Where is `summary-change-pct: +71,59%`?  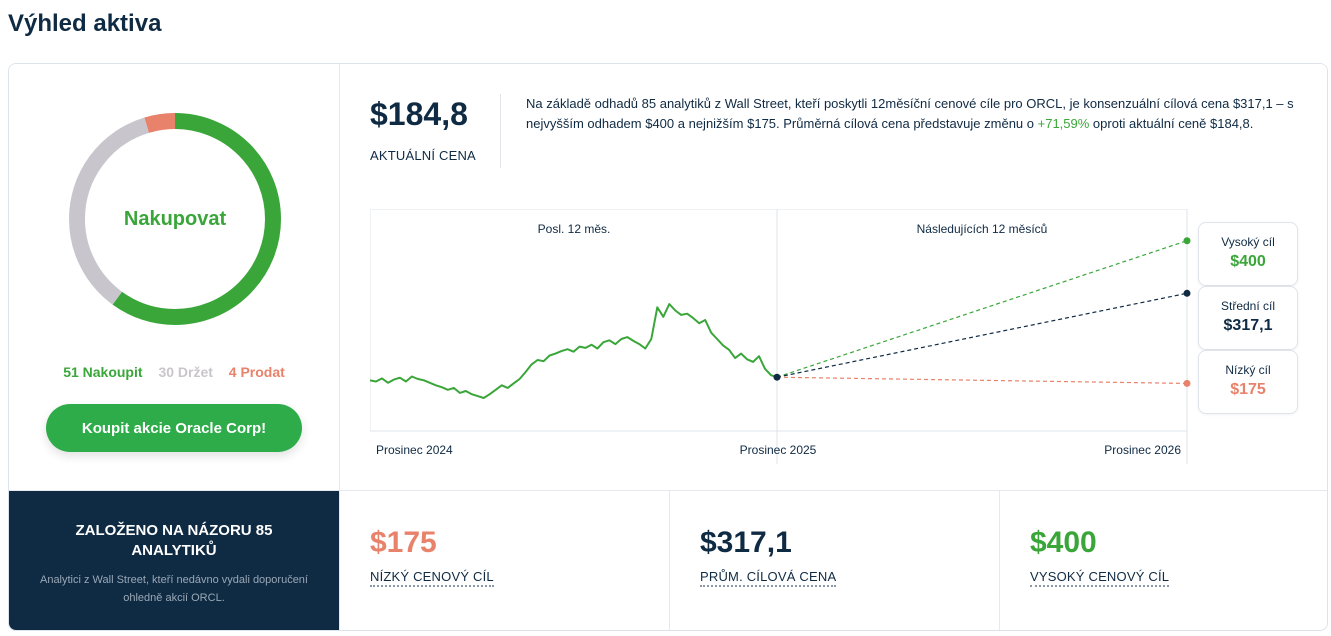
summary-change-pct: +71,59% is located at coordinates (1063, 123).